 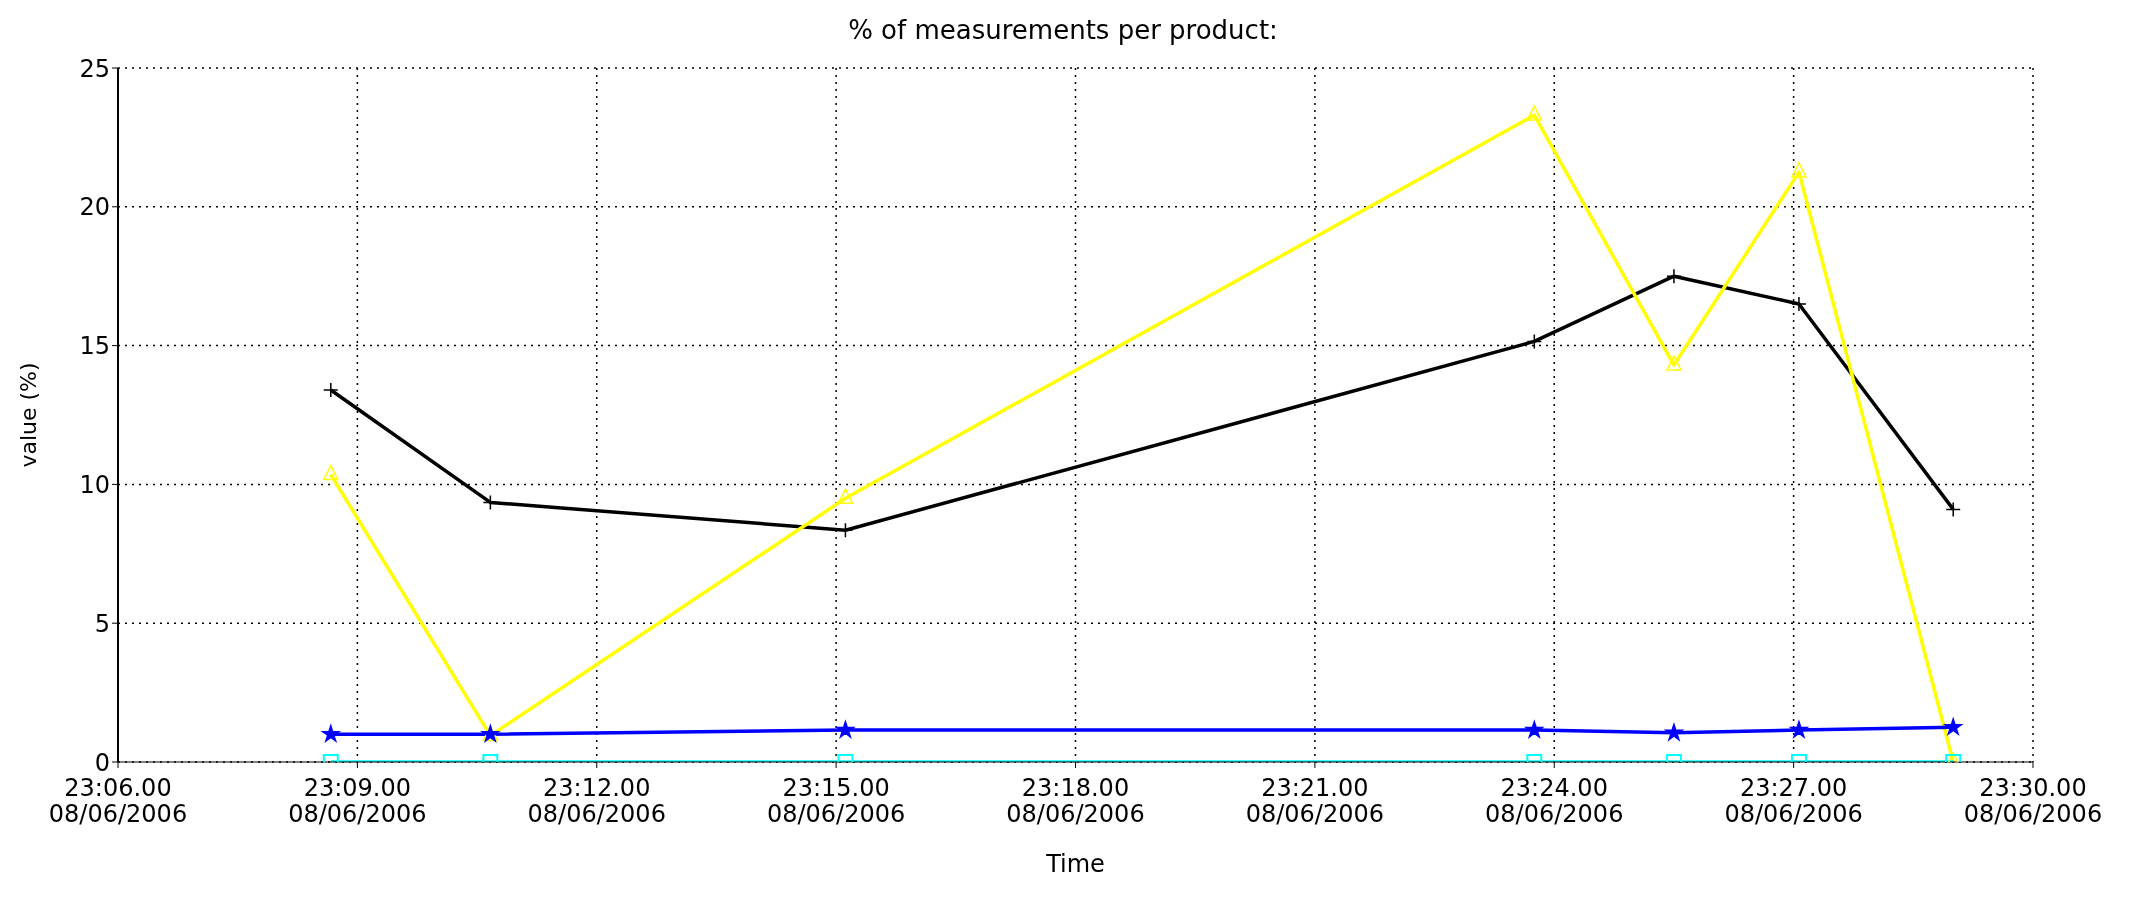 I want to click on y-tick-label: 25, so click(x=94, y=68).